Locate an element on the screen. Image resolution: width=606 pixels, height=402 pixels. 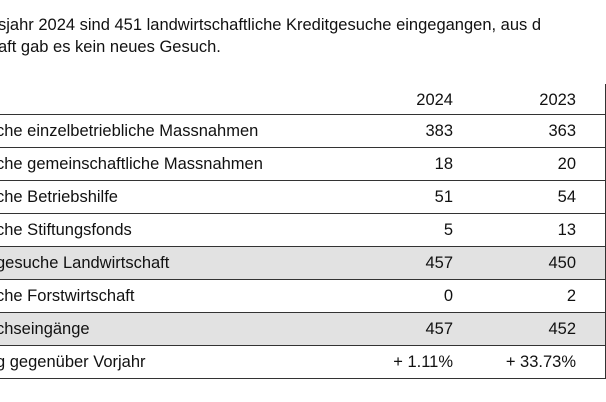
row-value-2024: 0 is located at coordinates (448, 295).